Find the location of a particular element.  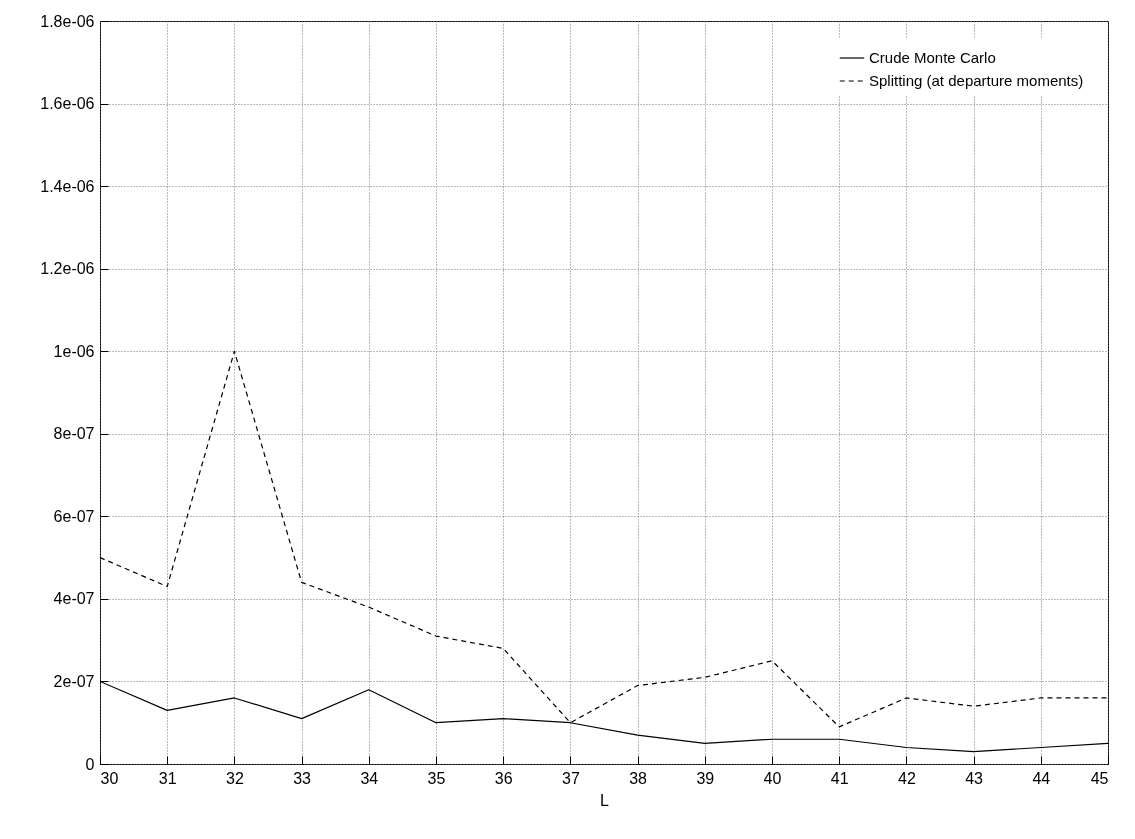

y-tick-label: 1.6e-06 is located at coordinates (67, 104).